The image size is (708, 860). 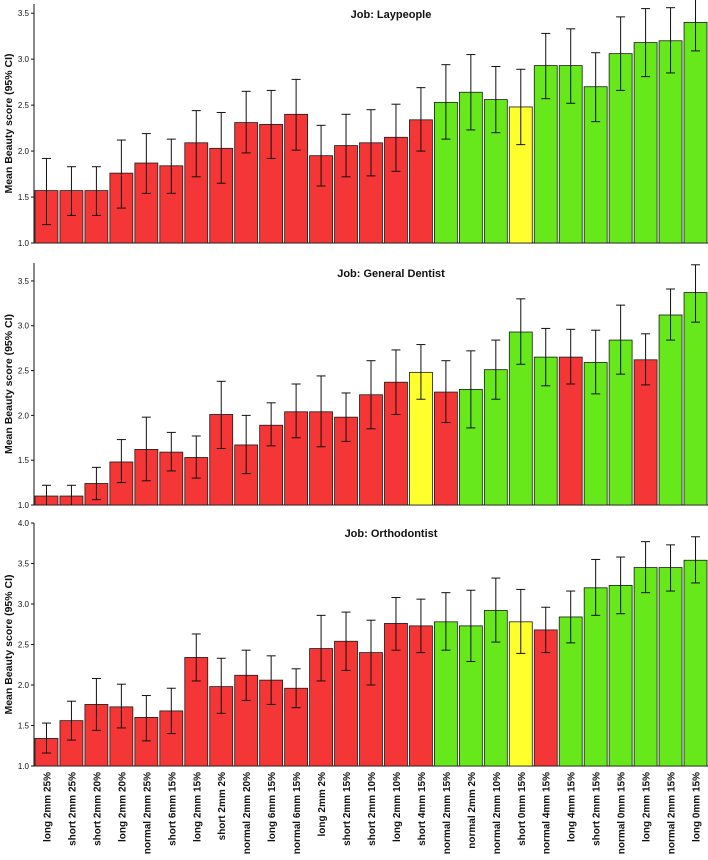 What do you see at coordinates (322, 804) in the screenshot?
I see `x-tick-label: long 2mm 2%` at bounding box center [322, 804].